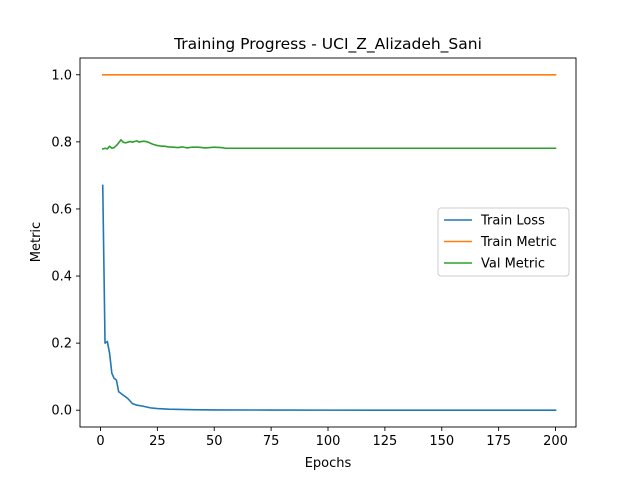  I want to click on y-tick-label: 0.6, so click(61, 209).